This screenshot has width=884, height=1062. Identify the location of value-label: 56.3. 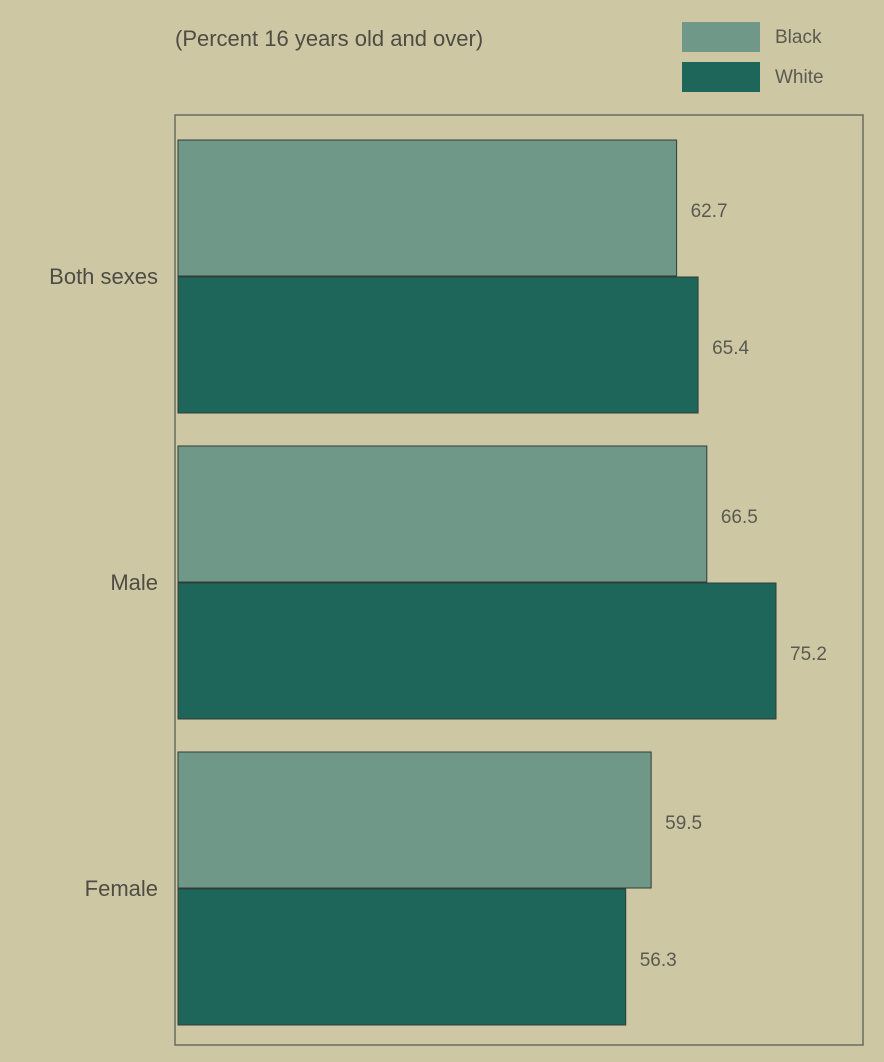
(658, 960).